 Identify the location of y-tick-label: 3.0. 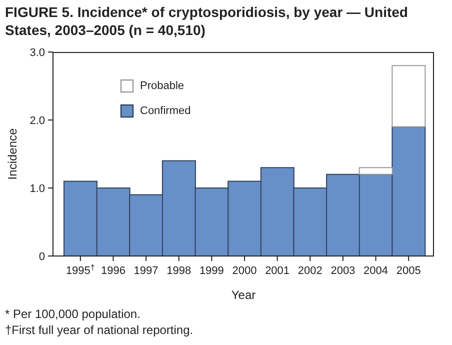
(37, 52).